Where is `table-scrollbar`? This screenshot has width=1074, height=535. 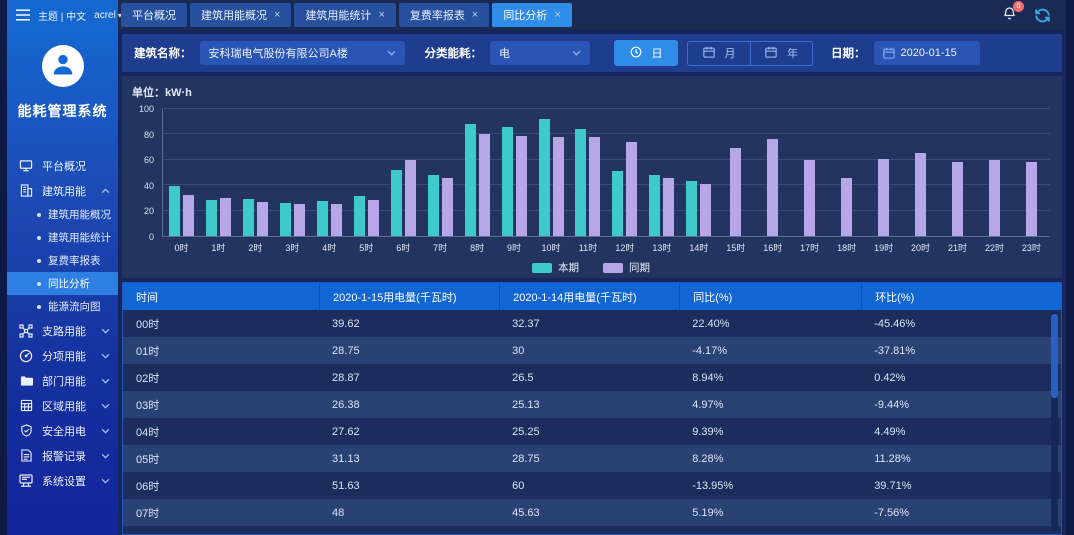 table-scrollbar is located at coordinates (1054, 421).